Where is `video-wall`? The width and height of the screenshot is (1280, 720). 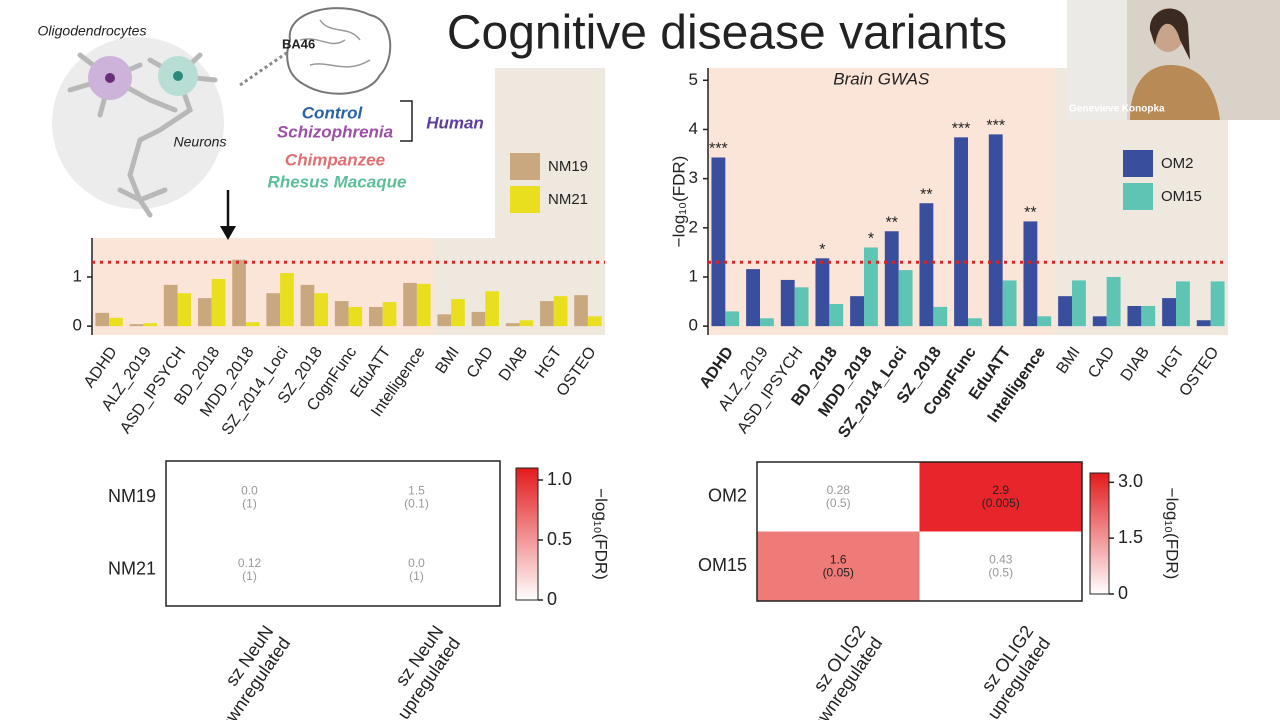 video-wall is located at coordinates (1097, 60).